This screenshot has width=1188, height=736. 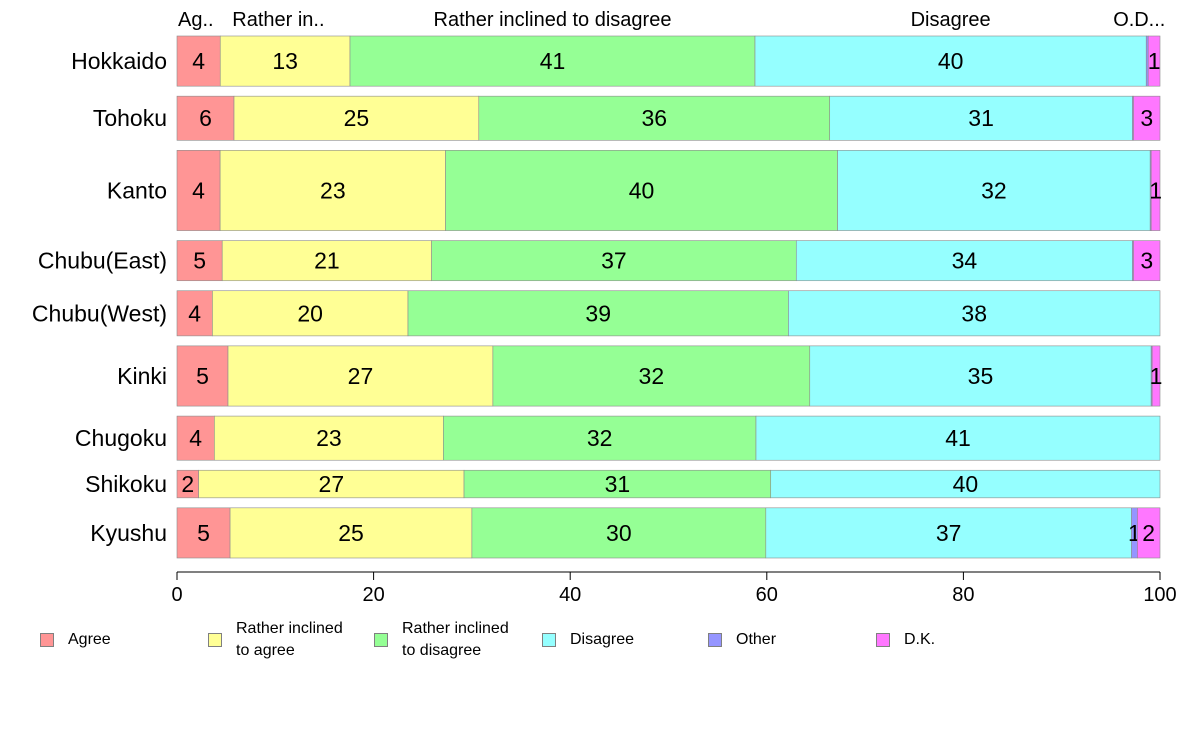 I want to click on data-label-kanto-rather-inclined-to-agree: 23, so click(x=333, y=190).